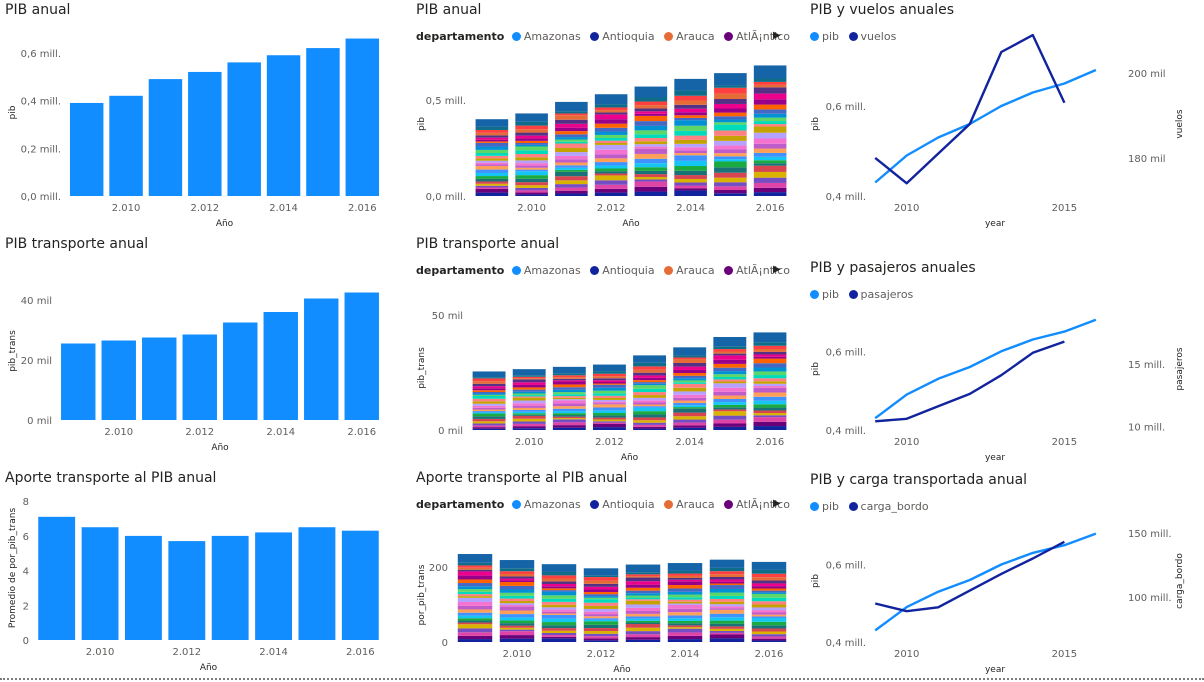 This screenshot has width=1204, height=682. Describe the element at coordinates (880, 294) in the screenshot. I see `legend-item-pasajeros: pasajeros` at that location.